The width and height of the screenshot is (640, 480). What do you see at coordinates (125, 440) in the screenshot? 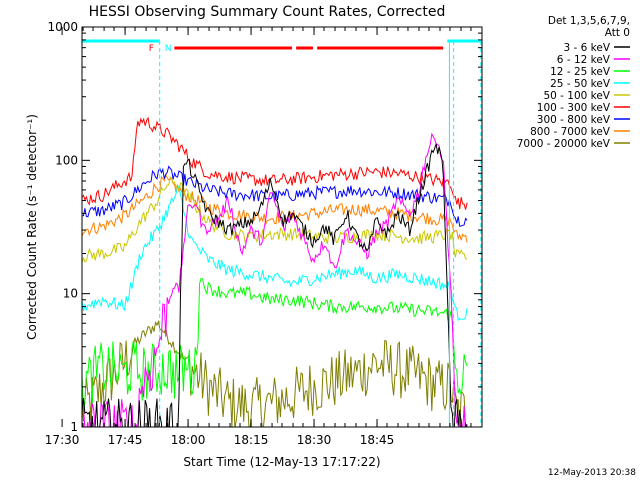
I see `x-tick-label: 17:45` at bounding box center [125, 440].